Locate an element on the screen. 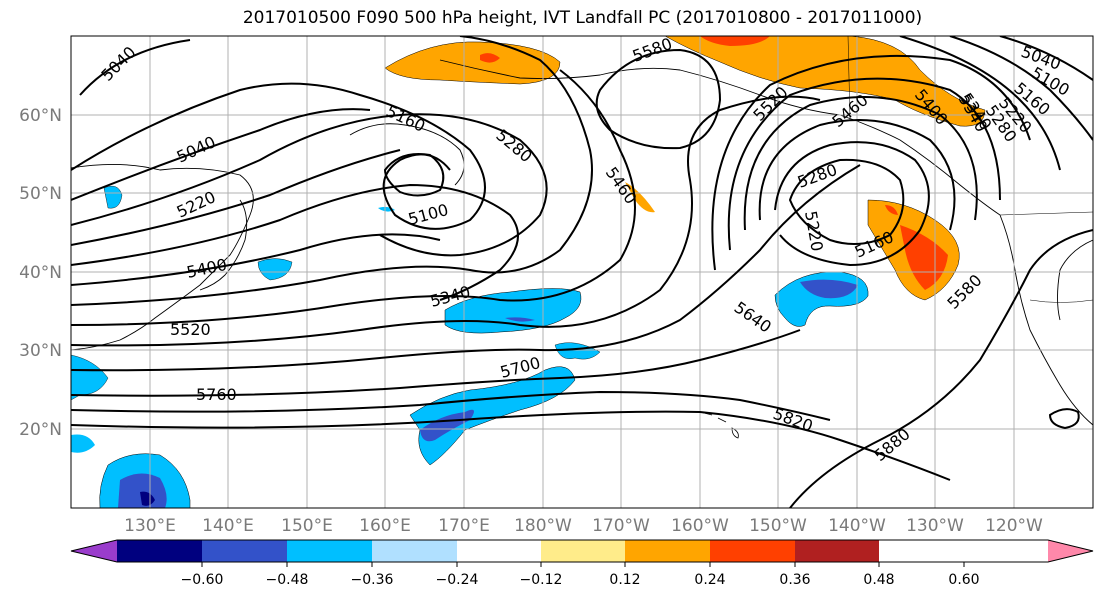 The width and height of the screenshot is (1105, 601). lon-label: 180°W is located at coordinates (543, 526).